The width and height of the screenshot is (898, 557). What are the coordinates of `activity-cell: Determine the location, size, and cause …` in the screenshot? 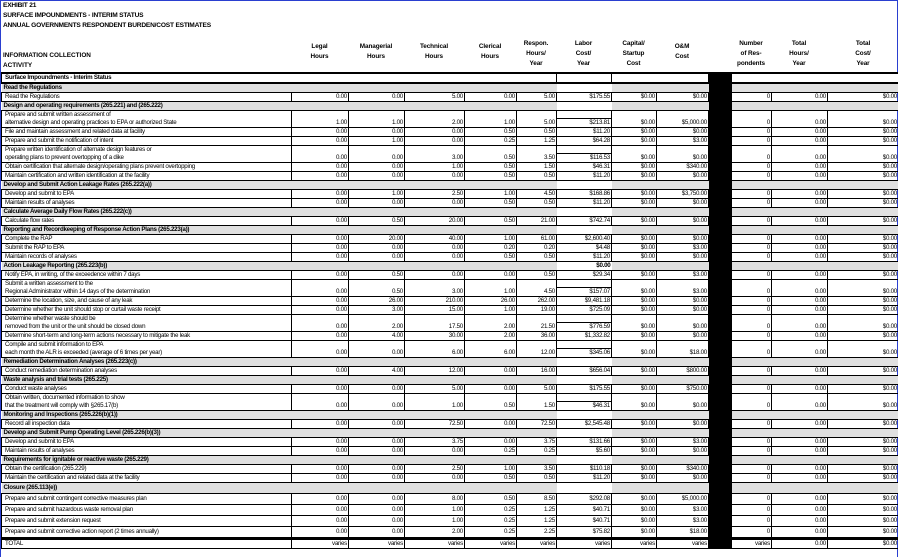 It's located at (146, 301).